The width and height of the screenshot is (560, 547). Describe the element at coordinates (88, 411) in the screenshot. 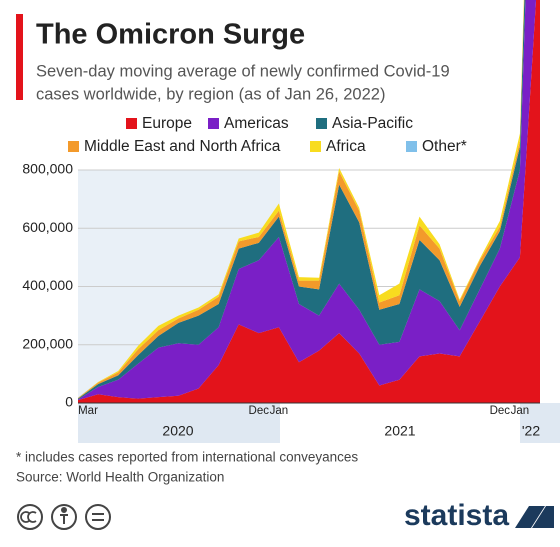

I see `x-tick-label: Mar` at that location.